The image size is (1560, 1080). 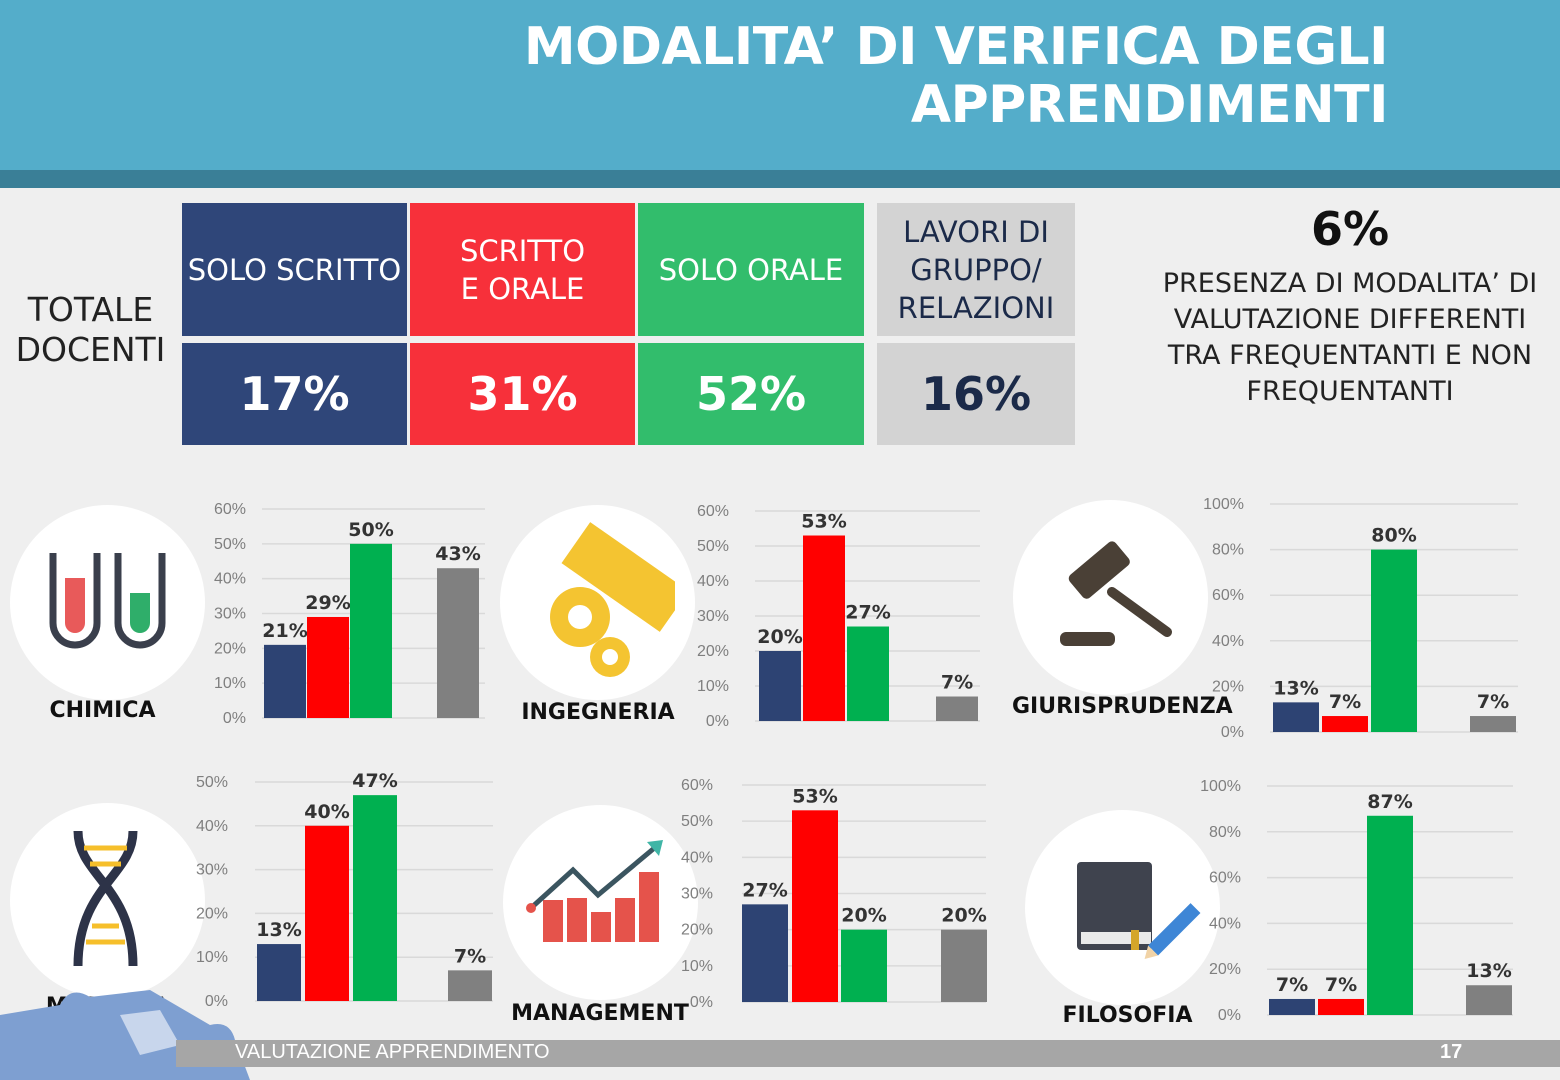 I want to click on data-label-lavori-gruppo: 20%, so click(x=963, y=916).